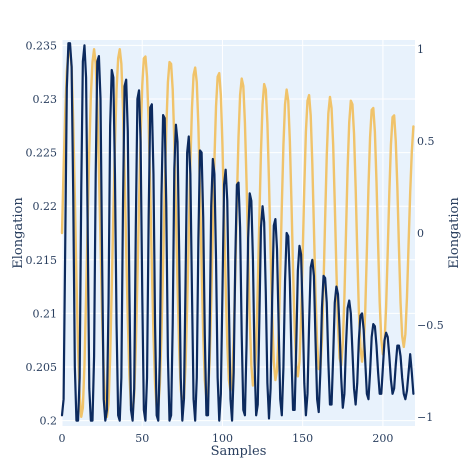  What do you see at coordinates (420, 49) in the screenshot?
I see `y2-tick-label-4: 1` at bounding box center [420, 49].